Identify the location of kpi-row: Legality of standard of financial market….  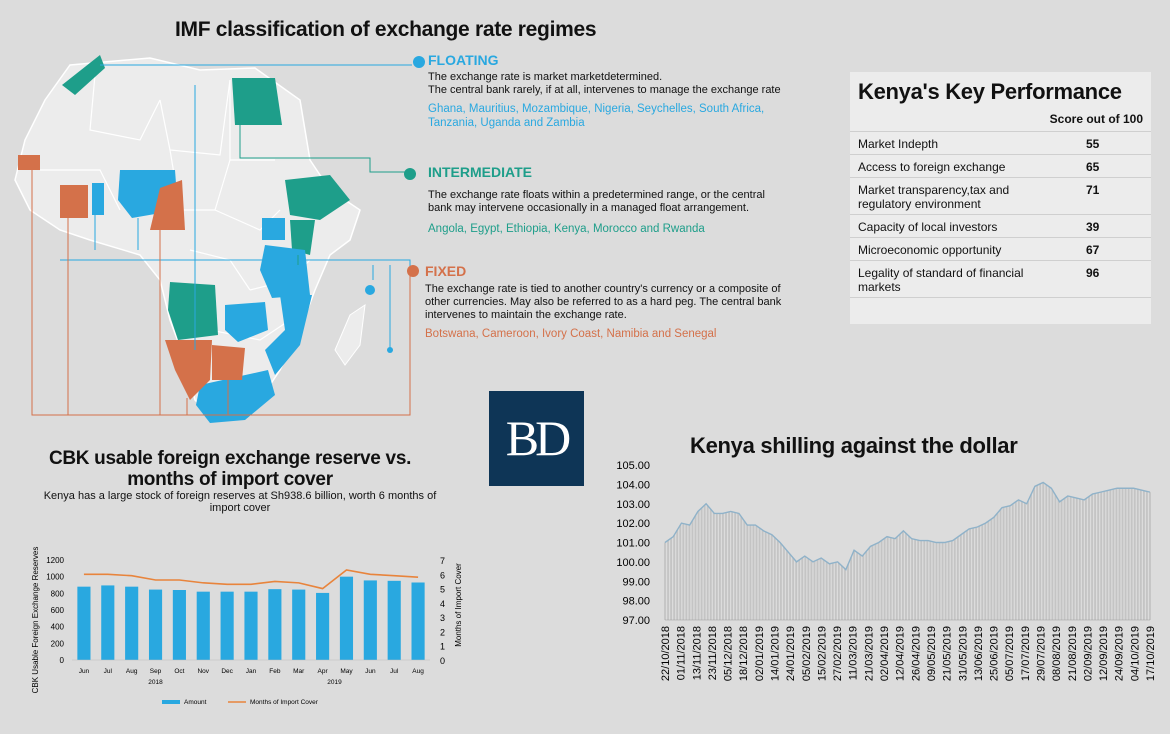
(1000, 279).